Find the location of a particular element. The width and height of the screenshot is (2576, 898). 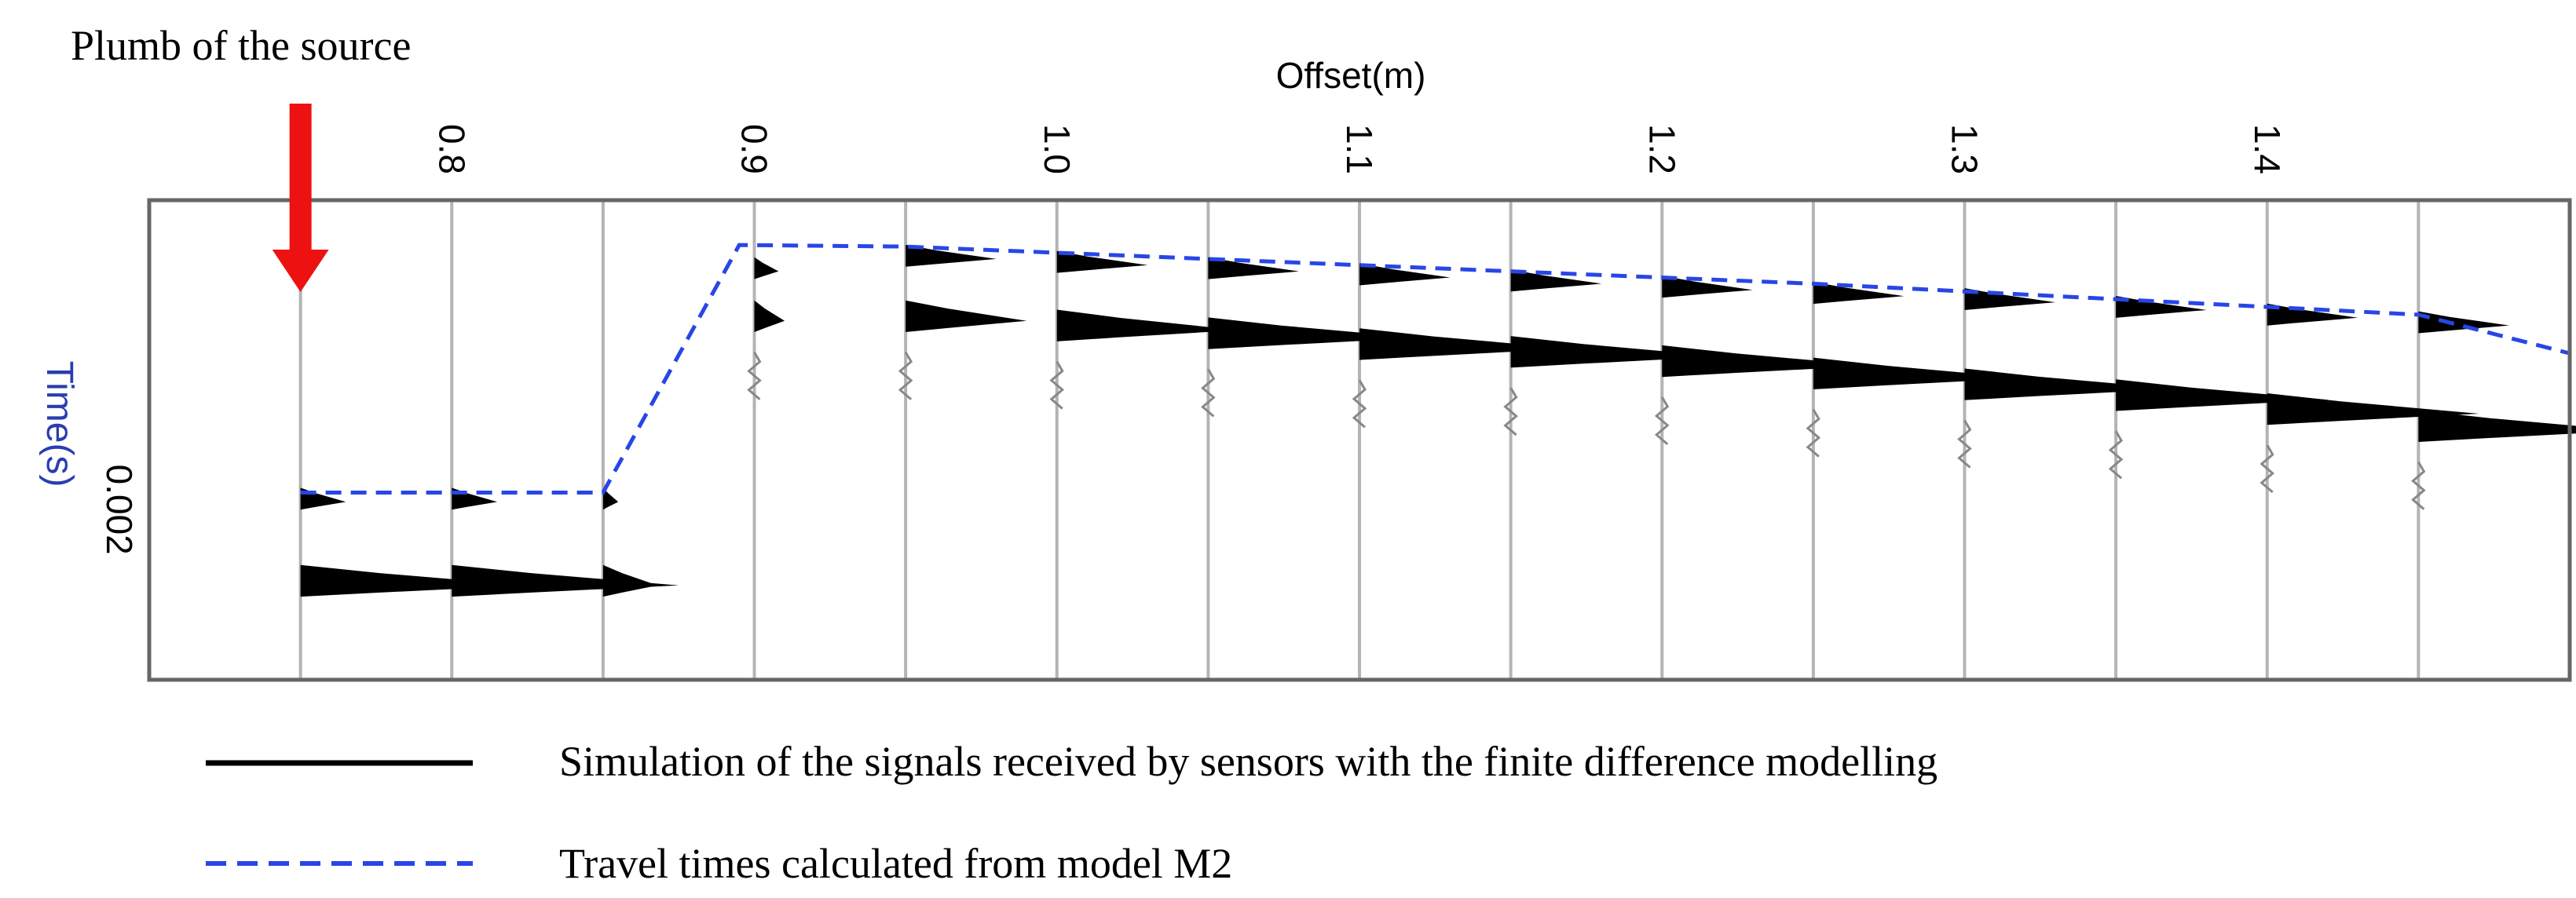

x-tick-labels: 0.8 0.9 1.0 1.1 1.2 1.3 1.4 is located at coordinates (1359, 149).